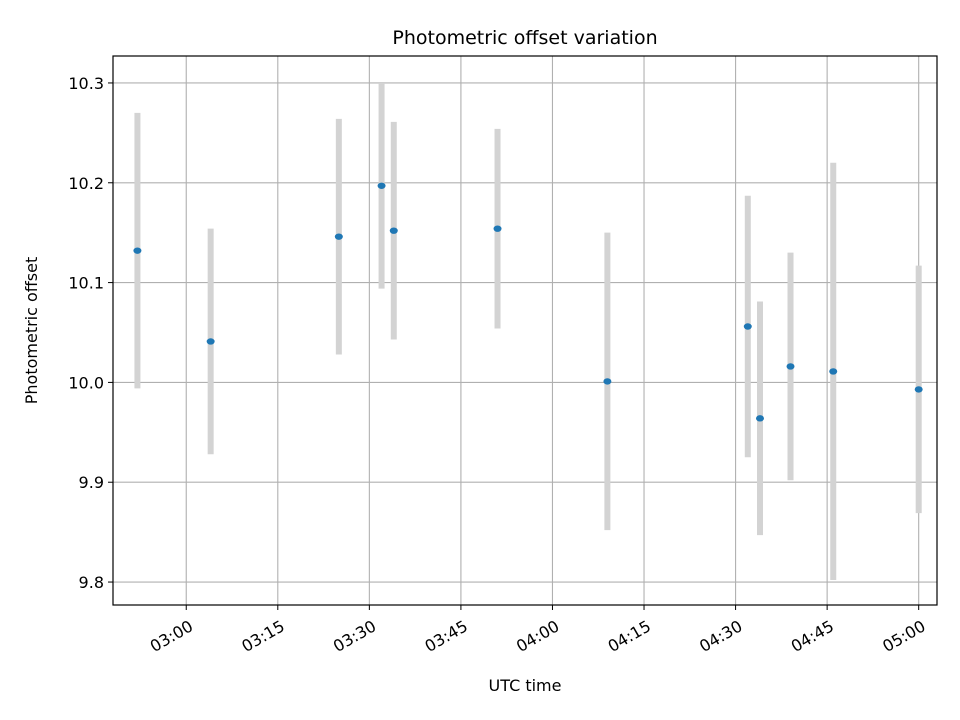  Describe the element at coordinates (86, 183) in the screenshot. I see `y-tick-label: 10.2` at that location.